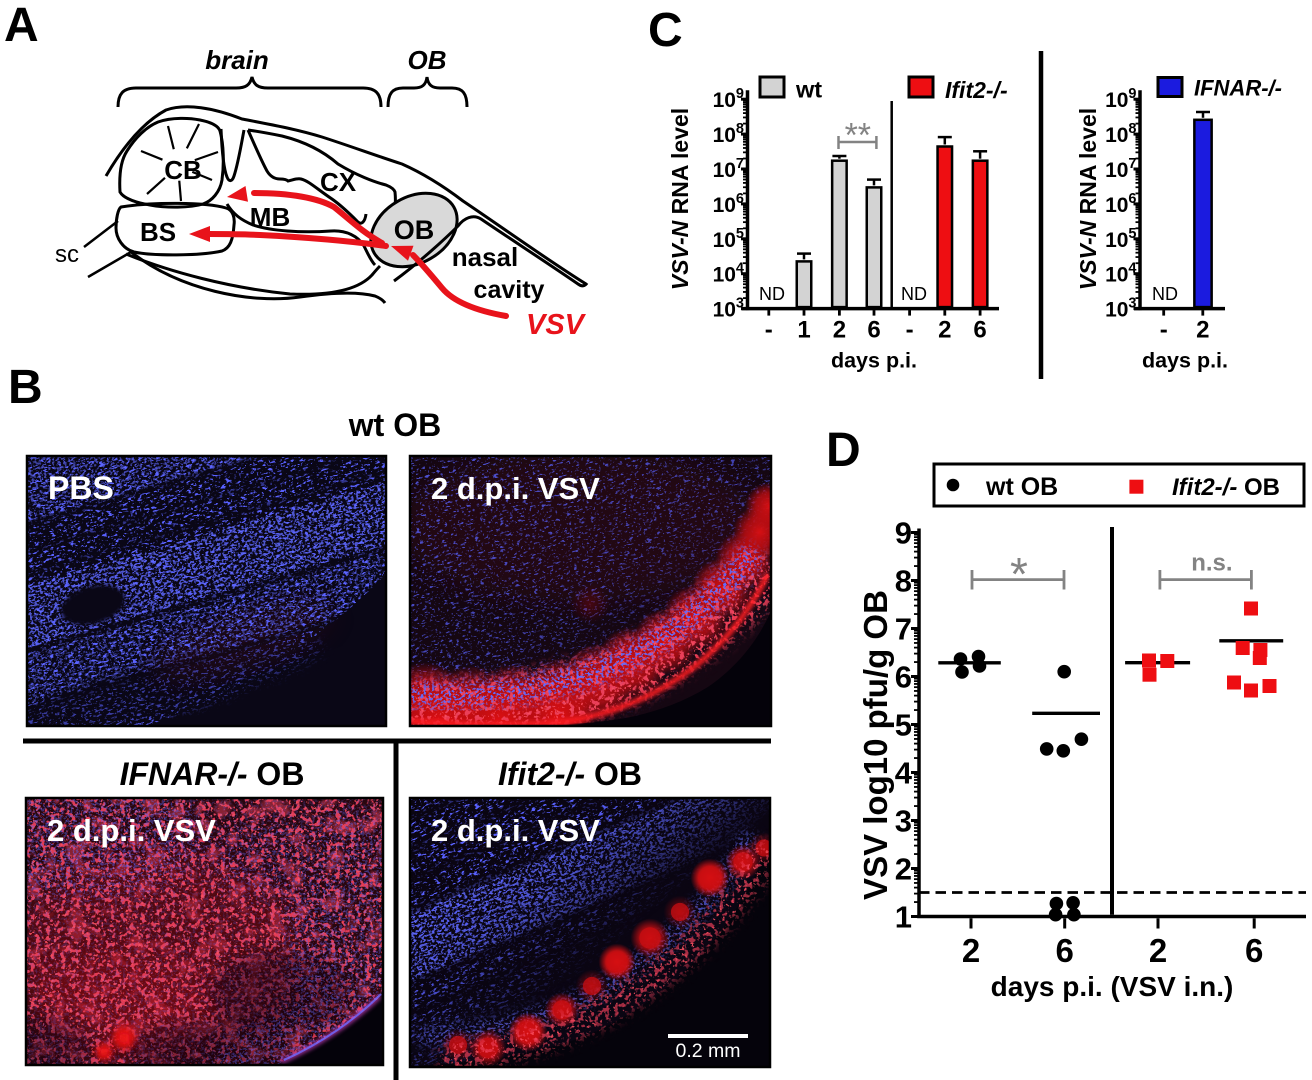 Image resolution: width=1312 pixels, height=1080 pixels. What do you see at coordinates (707, 1051) in the screenshot?
I see `svg-text: 0.2 mm` at bounding box center [707, 1051].